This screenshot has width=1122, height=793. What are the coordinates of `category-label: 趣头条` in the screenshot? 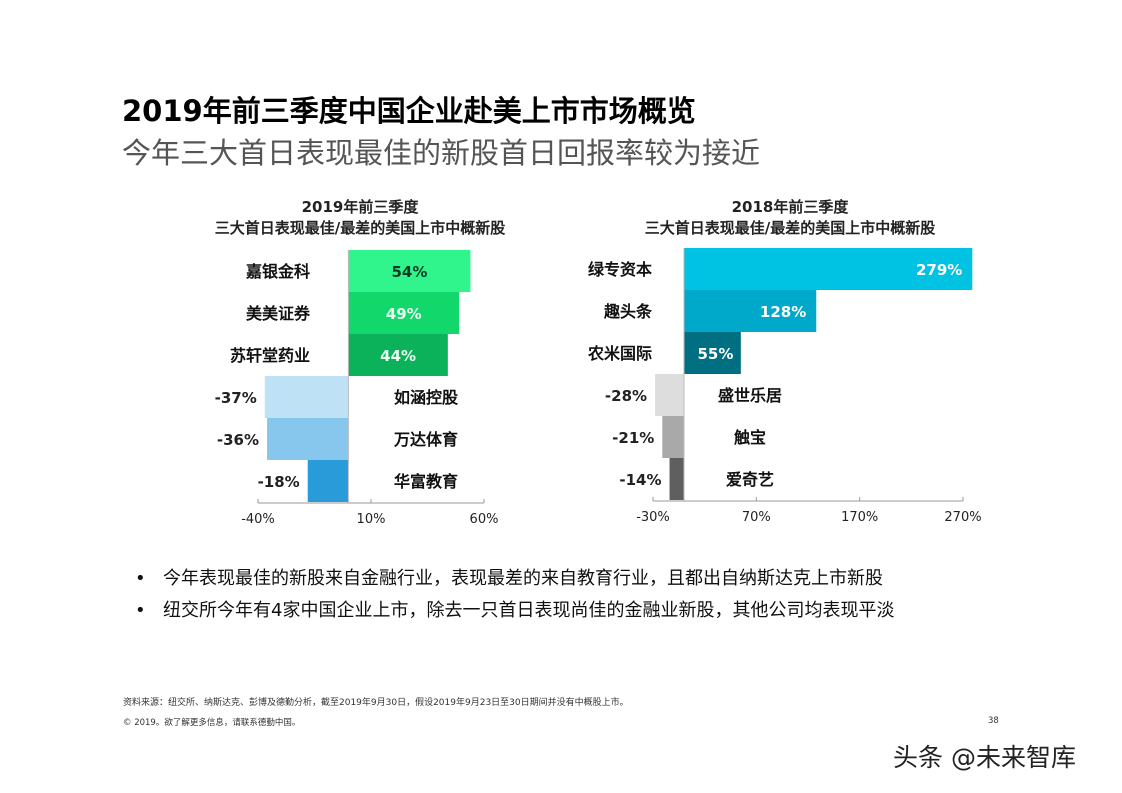 It's located at (628, 311).